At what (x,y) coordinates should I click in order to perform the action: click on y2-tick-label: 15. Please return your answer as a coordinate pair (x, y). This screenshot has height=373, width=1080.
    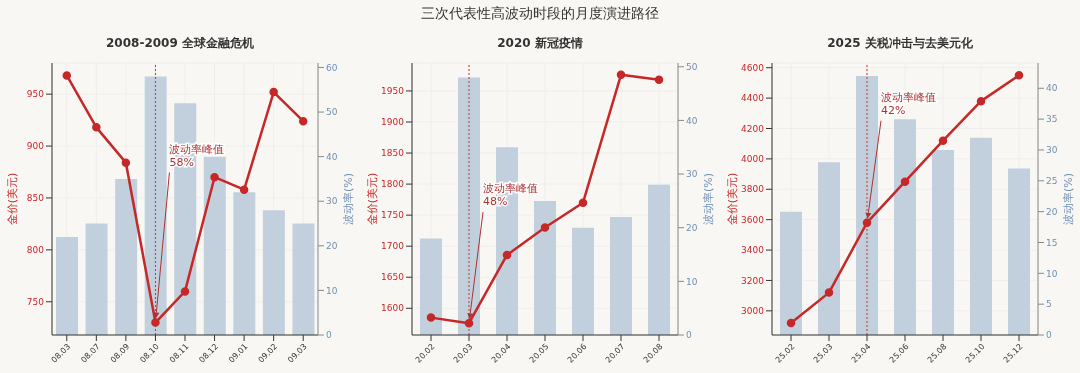
    Looking at the image, I should click on (1052, 242).